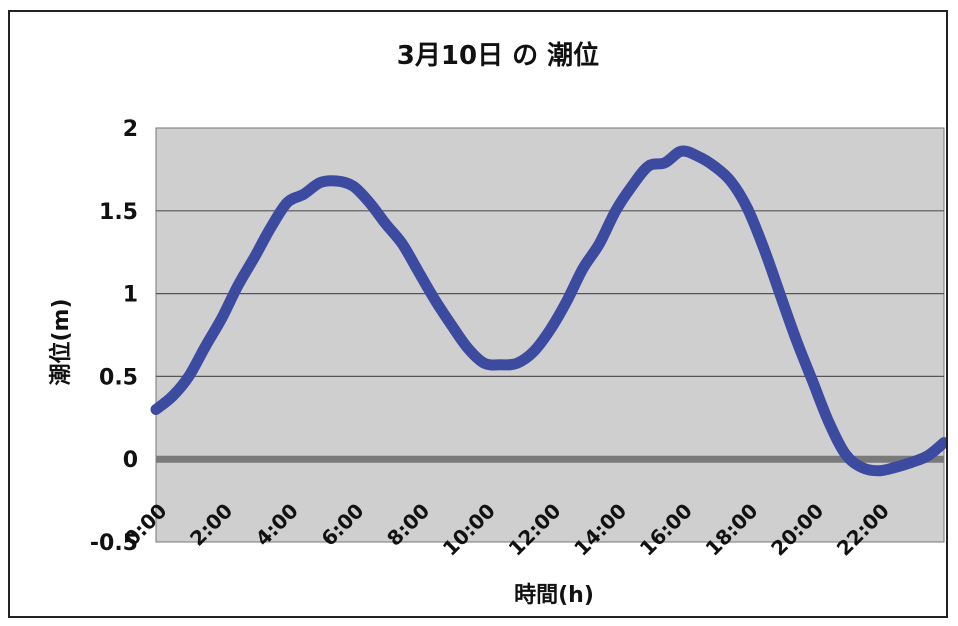 This screenshot has width=958, height=626. Describe the element at coordinates (498, 55) in the screenshot. I see `chart-title: 3月10日 の 潮位` at that location.